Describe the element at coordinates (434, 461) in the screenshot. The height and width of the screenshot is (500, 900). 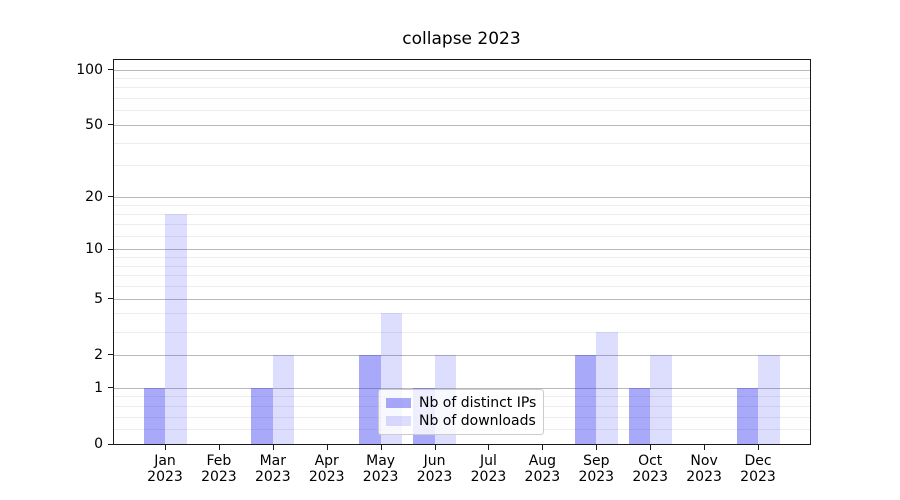
I see `x-tick-label-month: Jun` at that location.